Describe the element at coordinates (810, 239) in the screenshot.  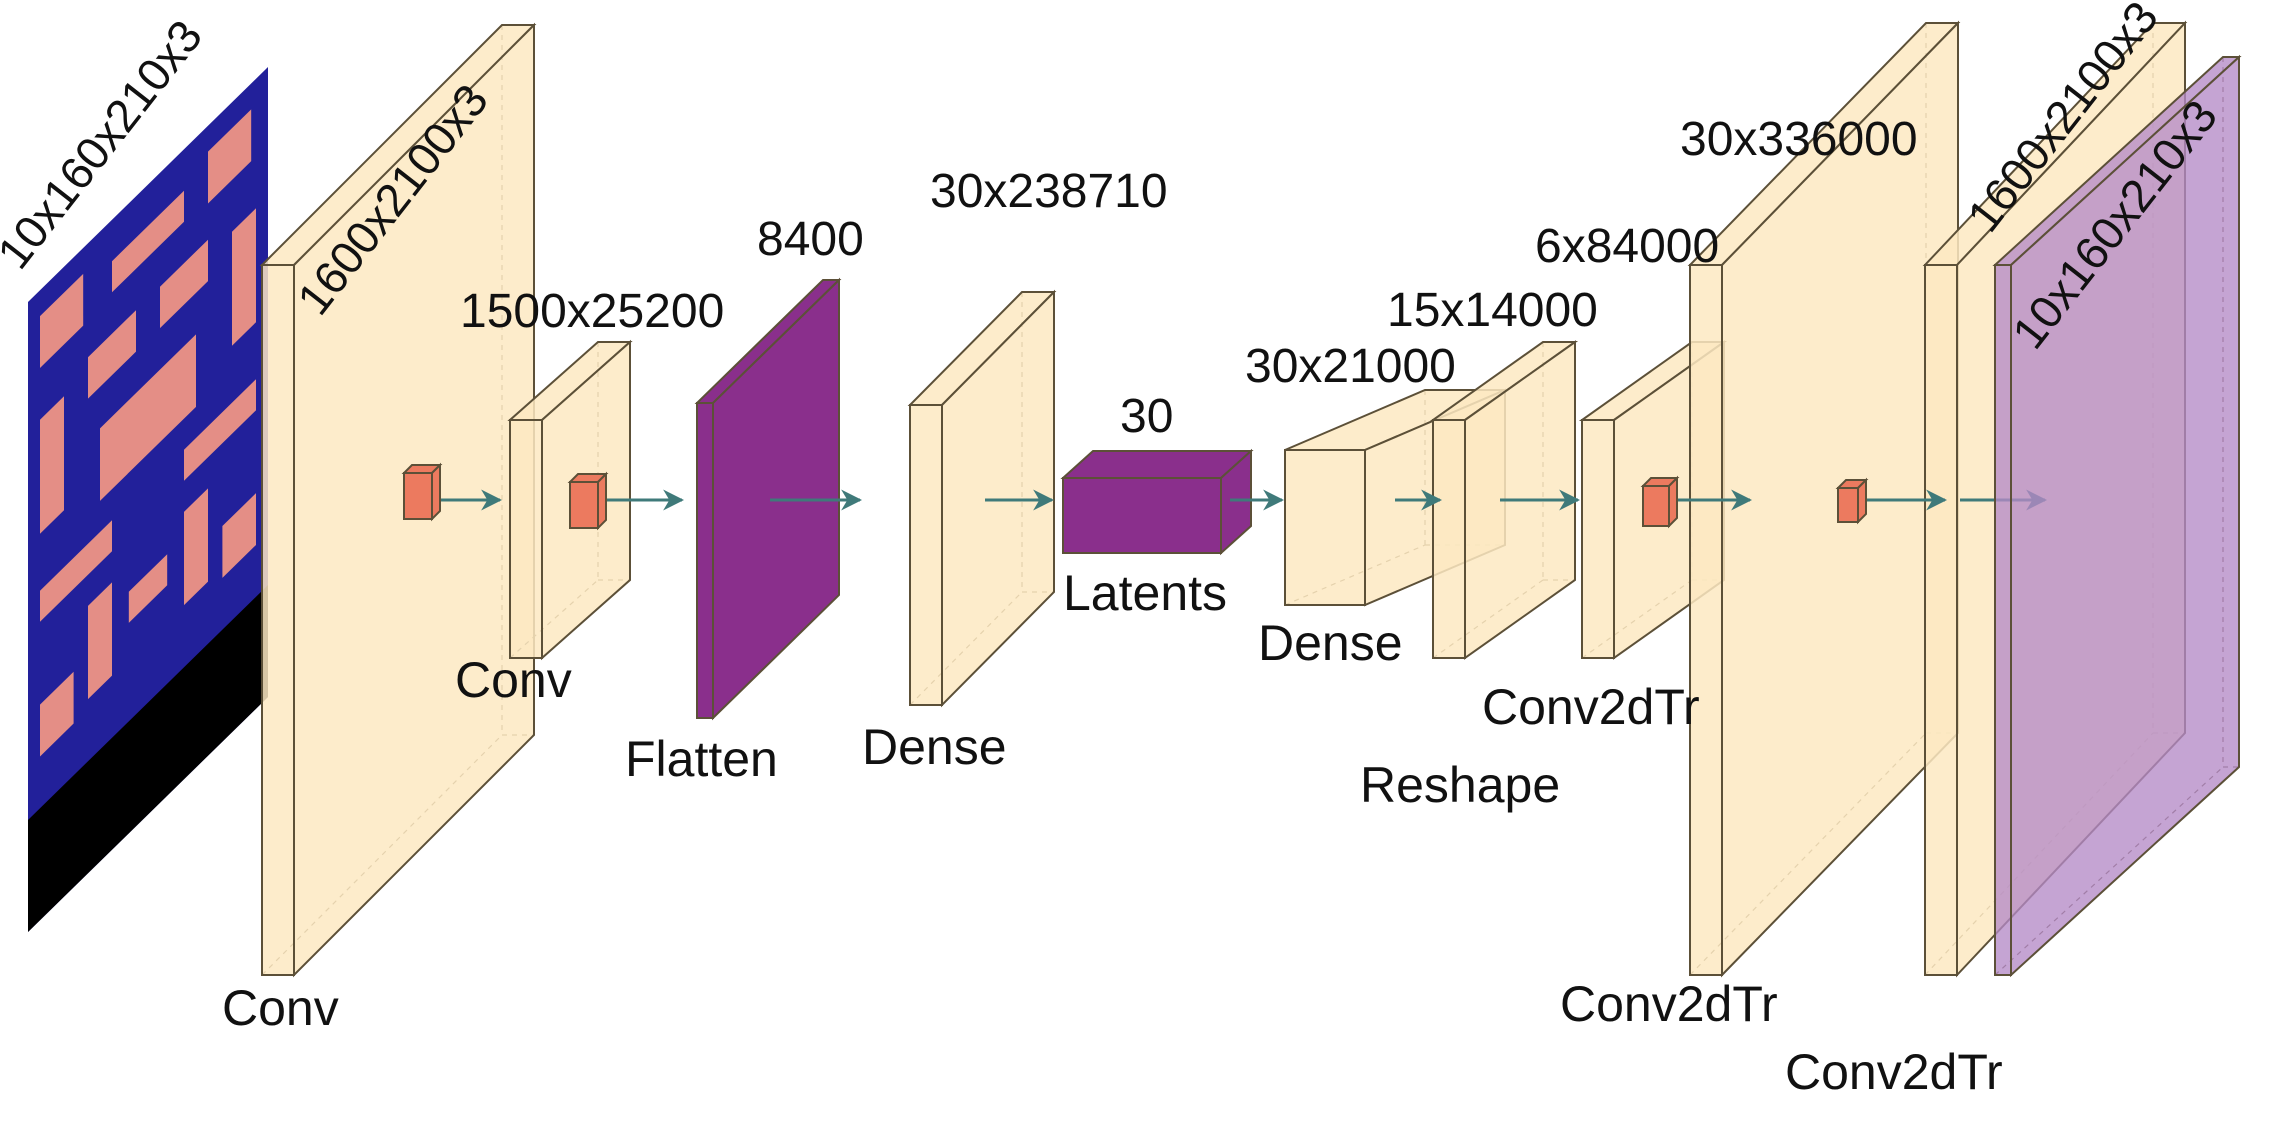
I see `flatten-dim-label: 8400` at that location.